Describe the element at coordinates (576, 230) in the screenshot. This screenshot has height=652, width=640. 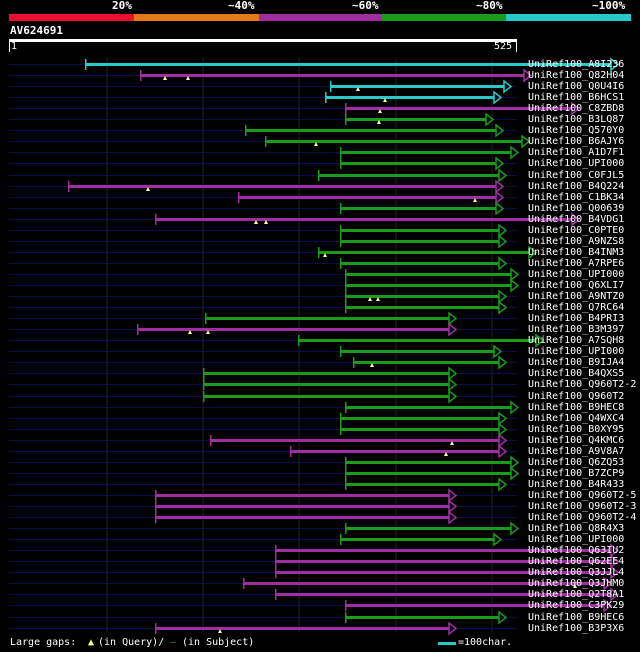
I see `hit-label: UniRef100_C0PTE0` at that location.